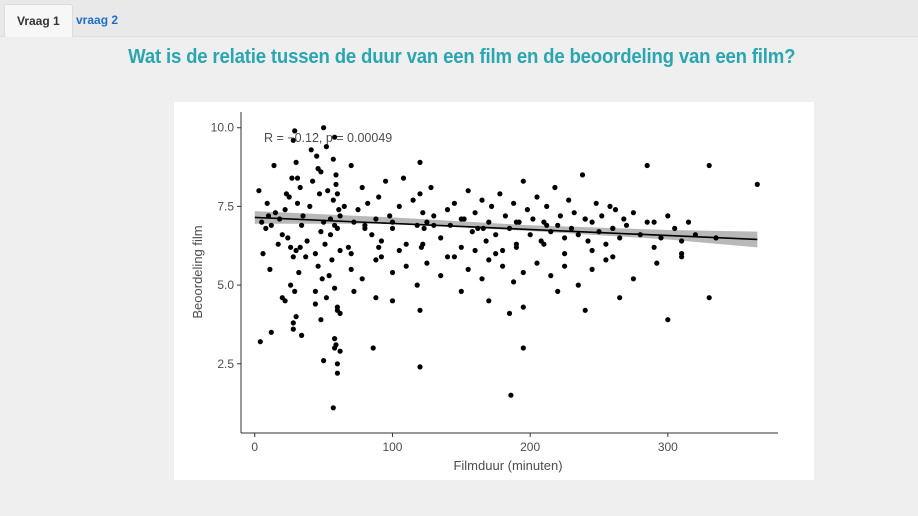 Image resolution: width=918 pixels, height=516 pixels. I want to click on y-tick-label: 10.0, so click(223, 128).